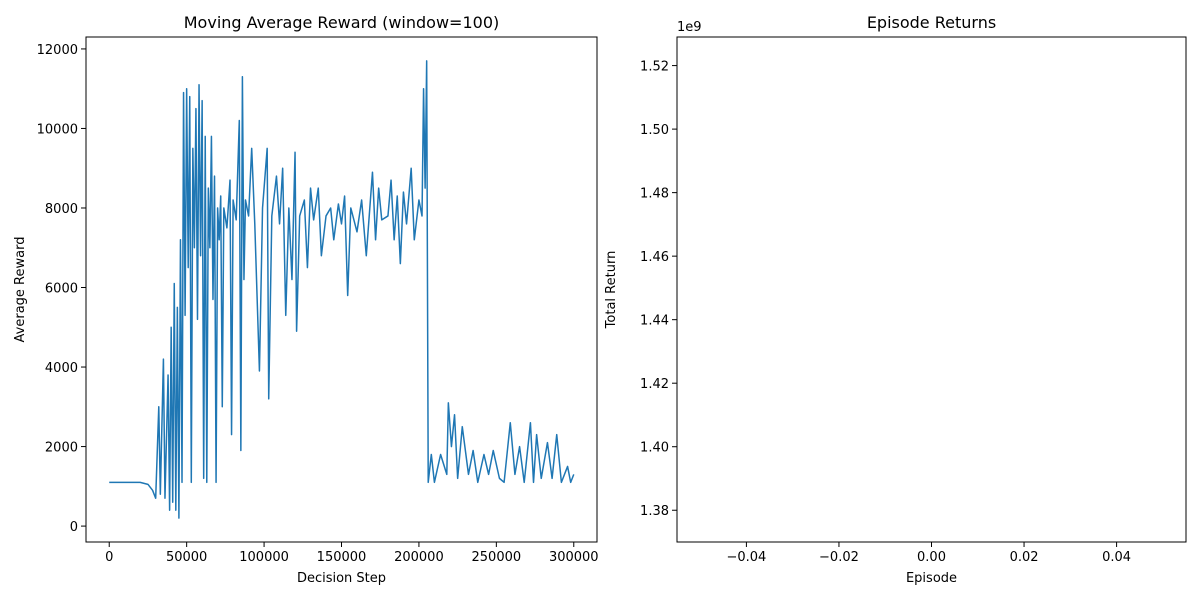 This screenshot has height=600, width=1200. I want to click on x-tick-label: −0.04, so click(746, 557).